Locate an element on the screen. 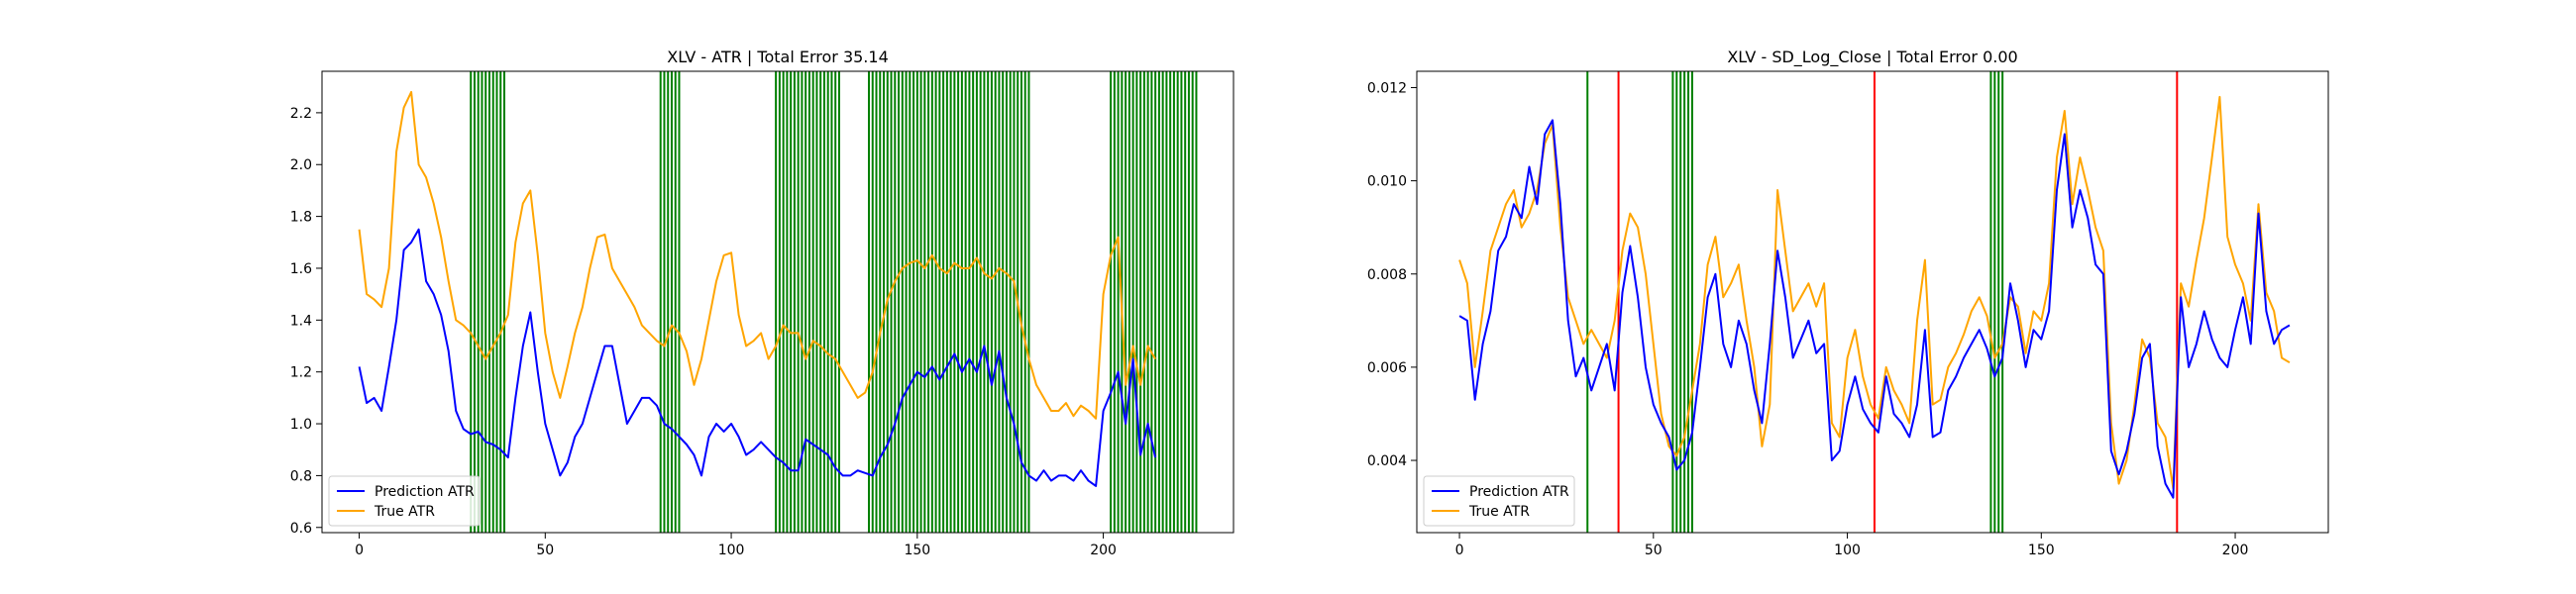  atr-legend-box is located at coordinates (405, 501).